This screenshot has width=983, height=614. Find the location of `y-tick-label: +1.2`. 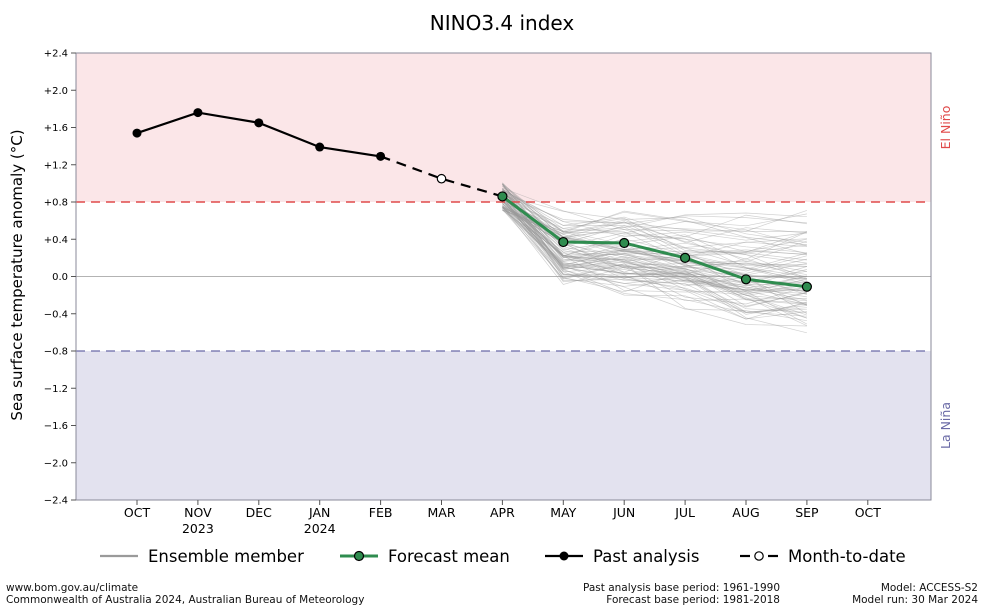

y-tick-label: +1.2 is located at coordinates (56, 165).